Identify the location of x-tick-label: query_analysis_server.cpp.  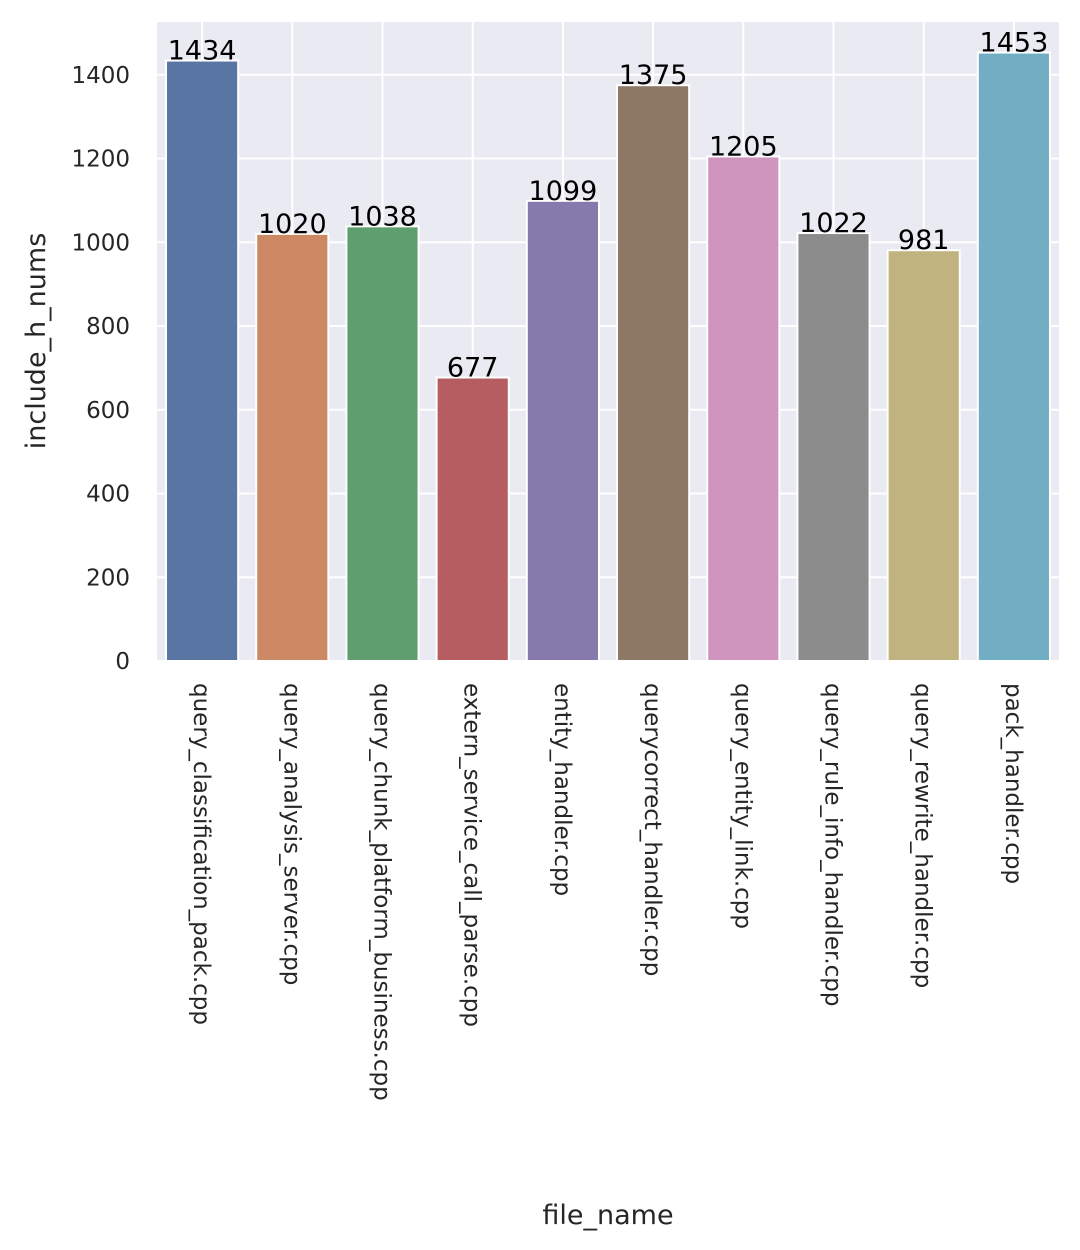
(291, 834).